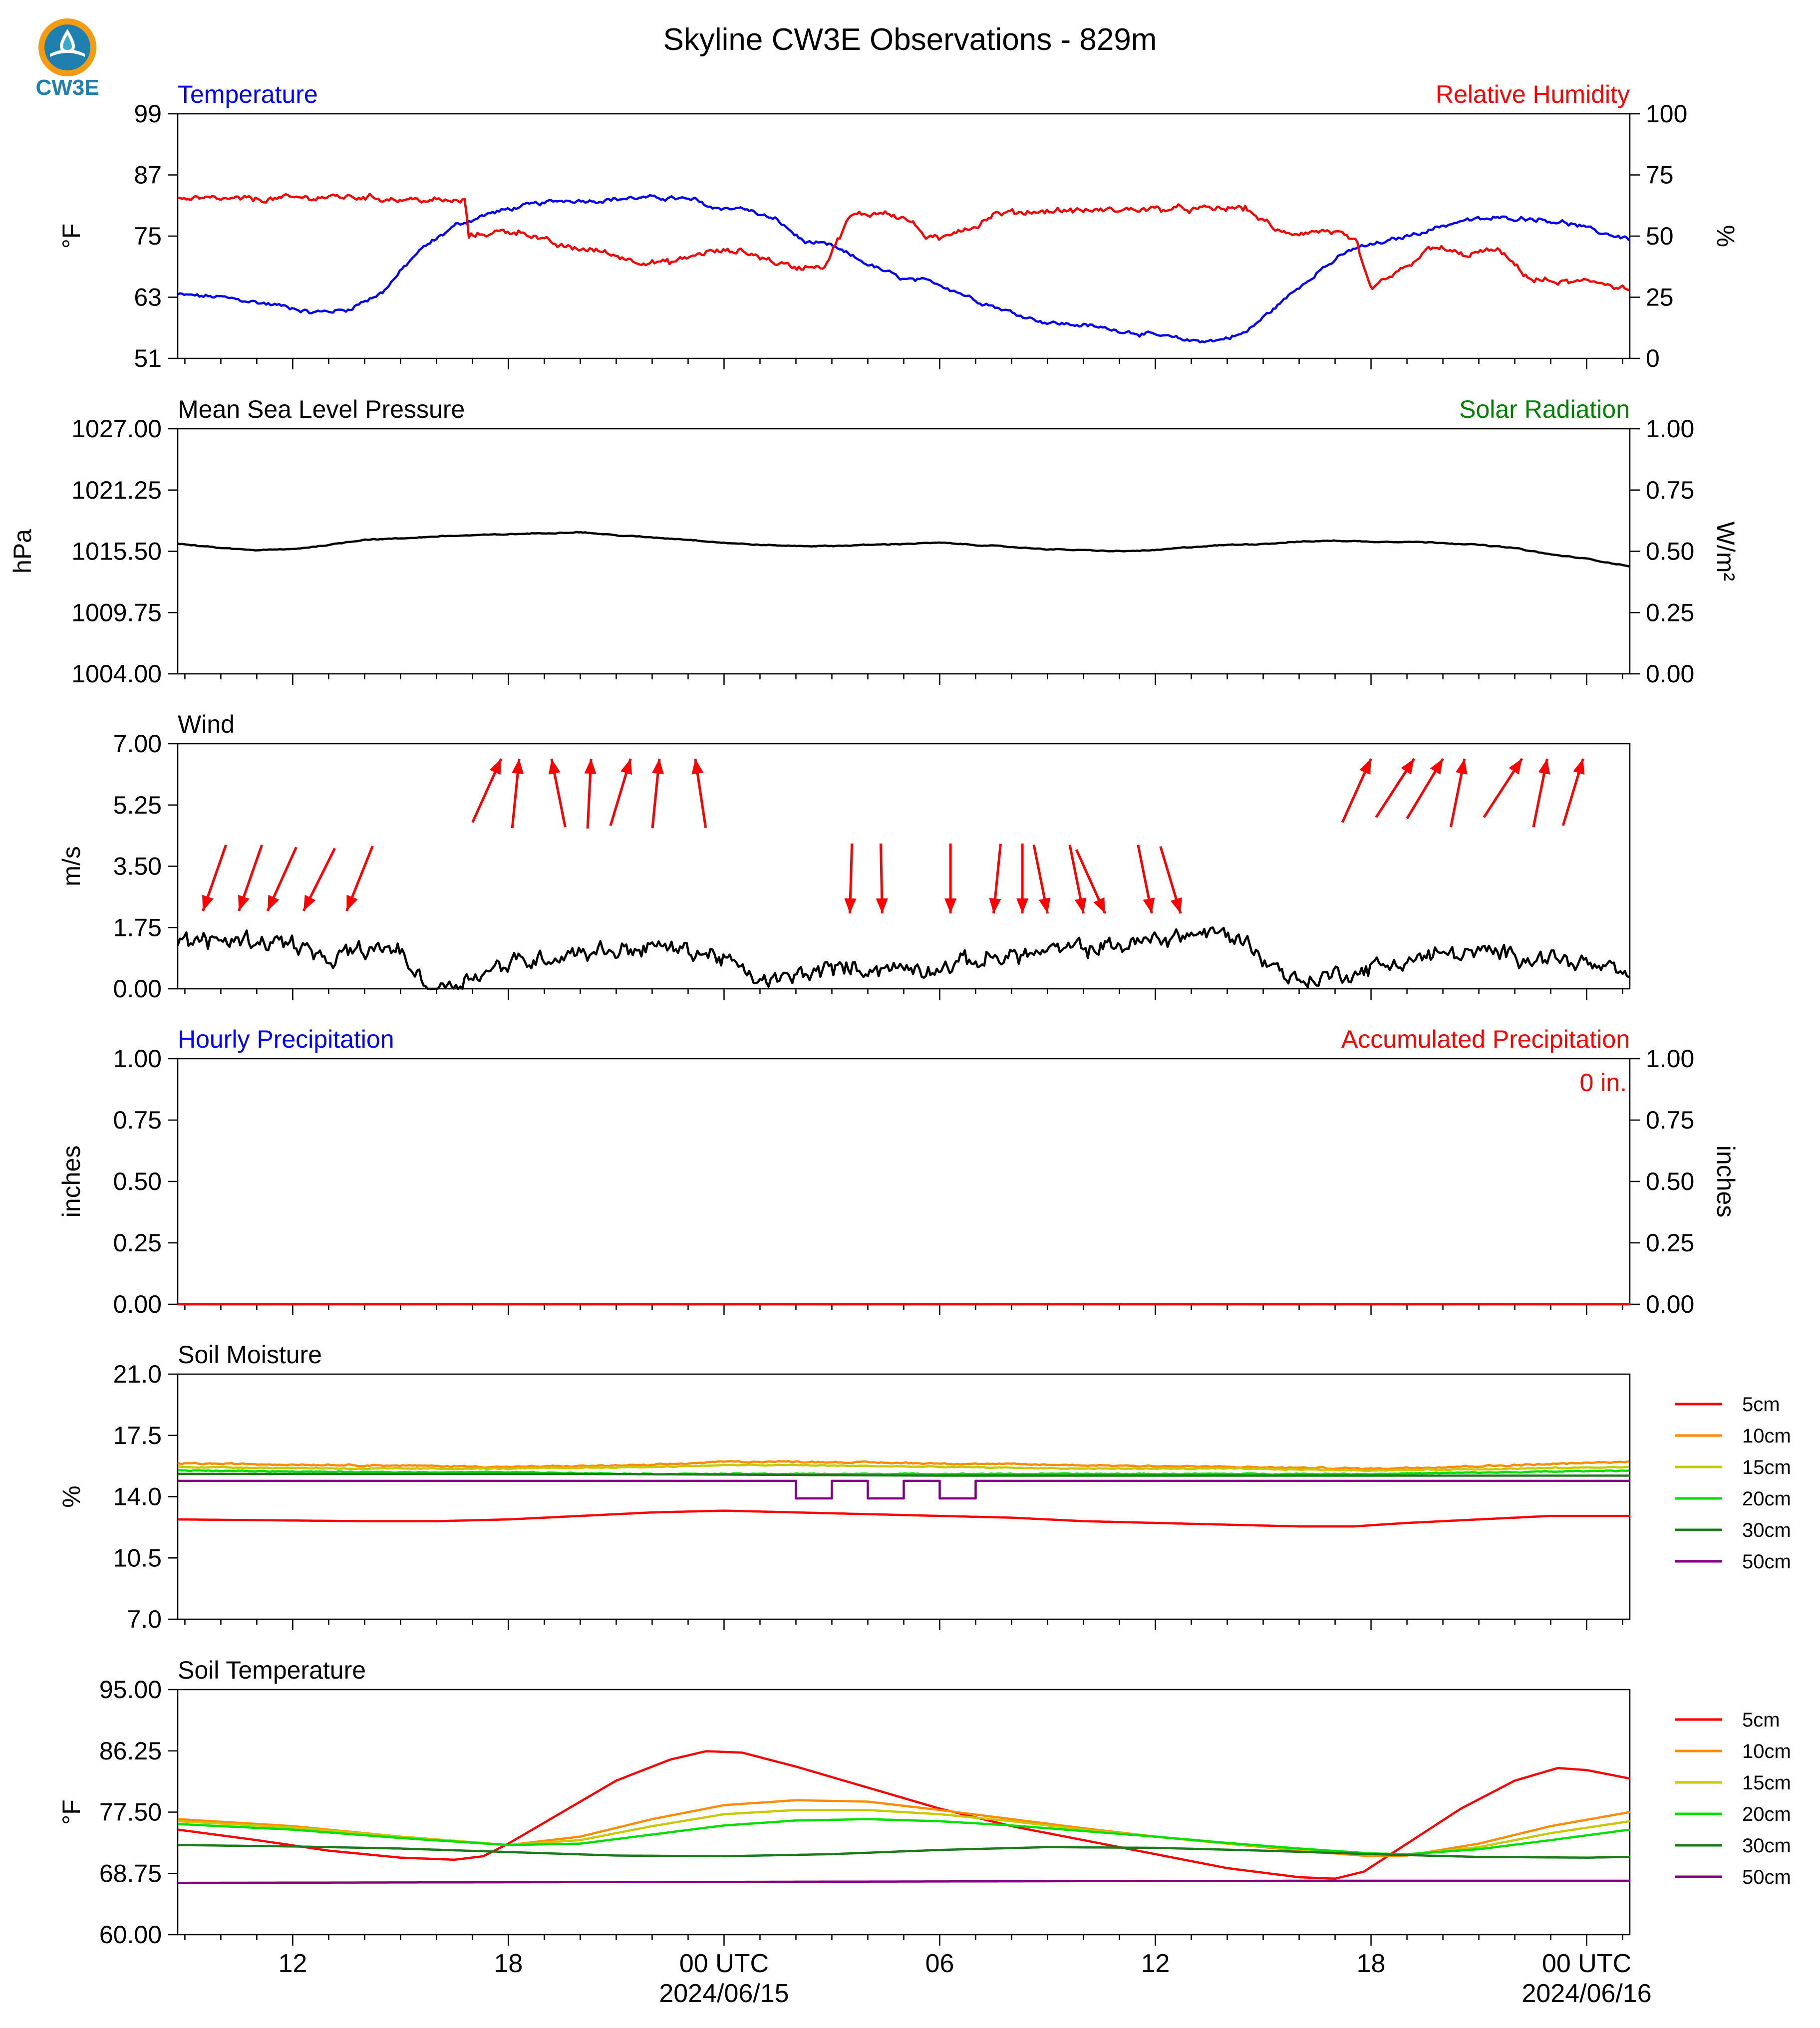  I want to click on series-line-10cm, so click(903, 1465).